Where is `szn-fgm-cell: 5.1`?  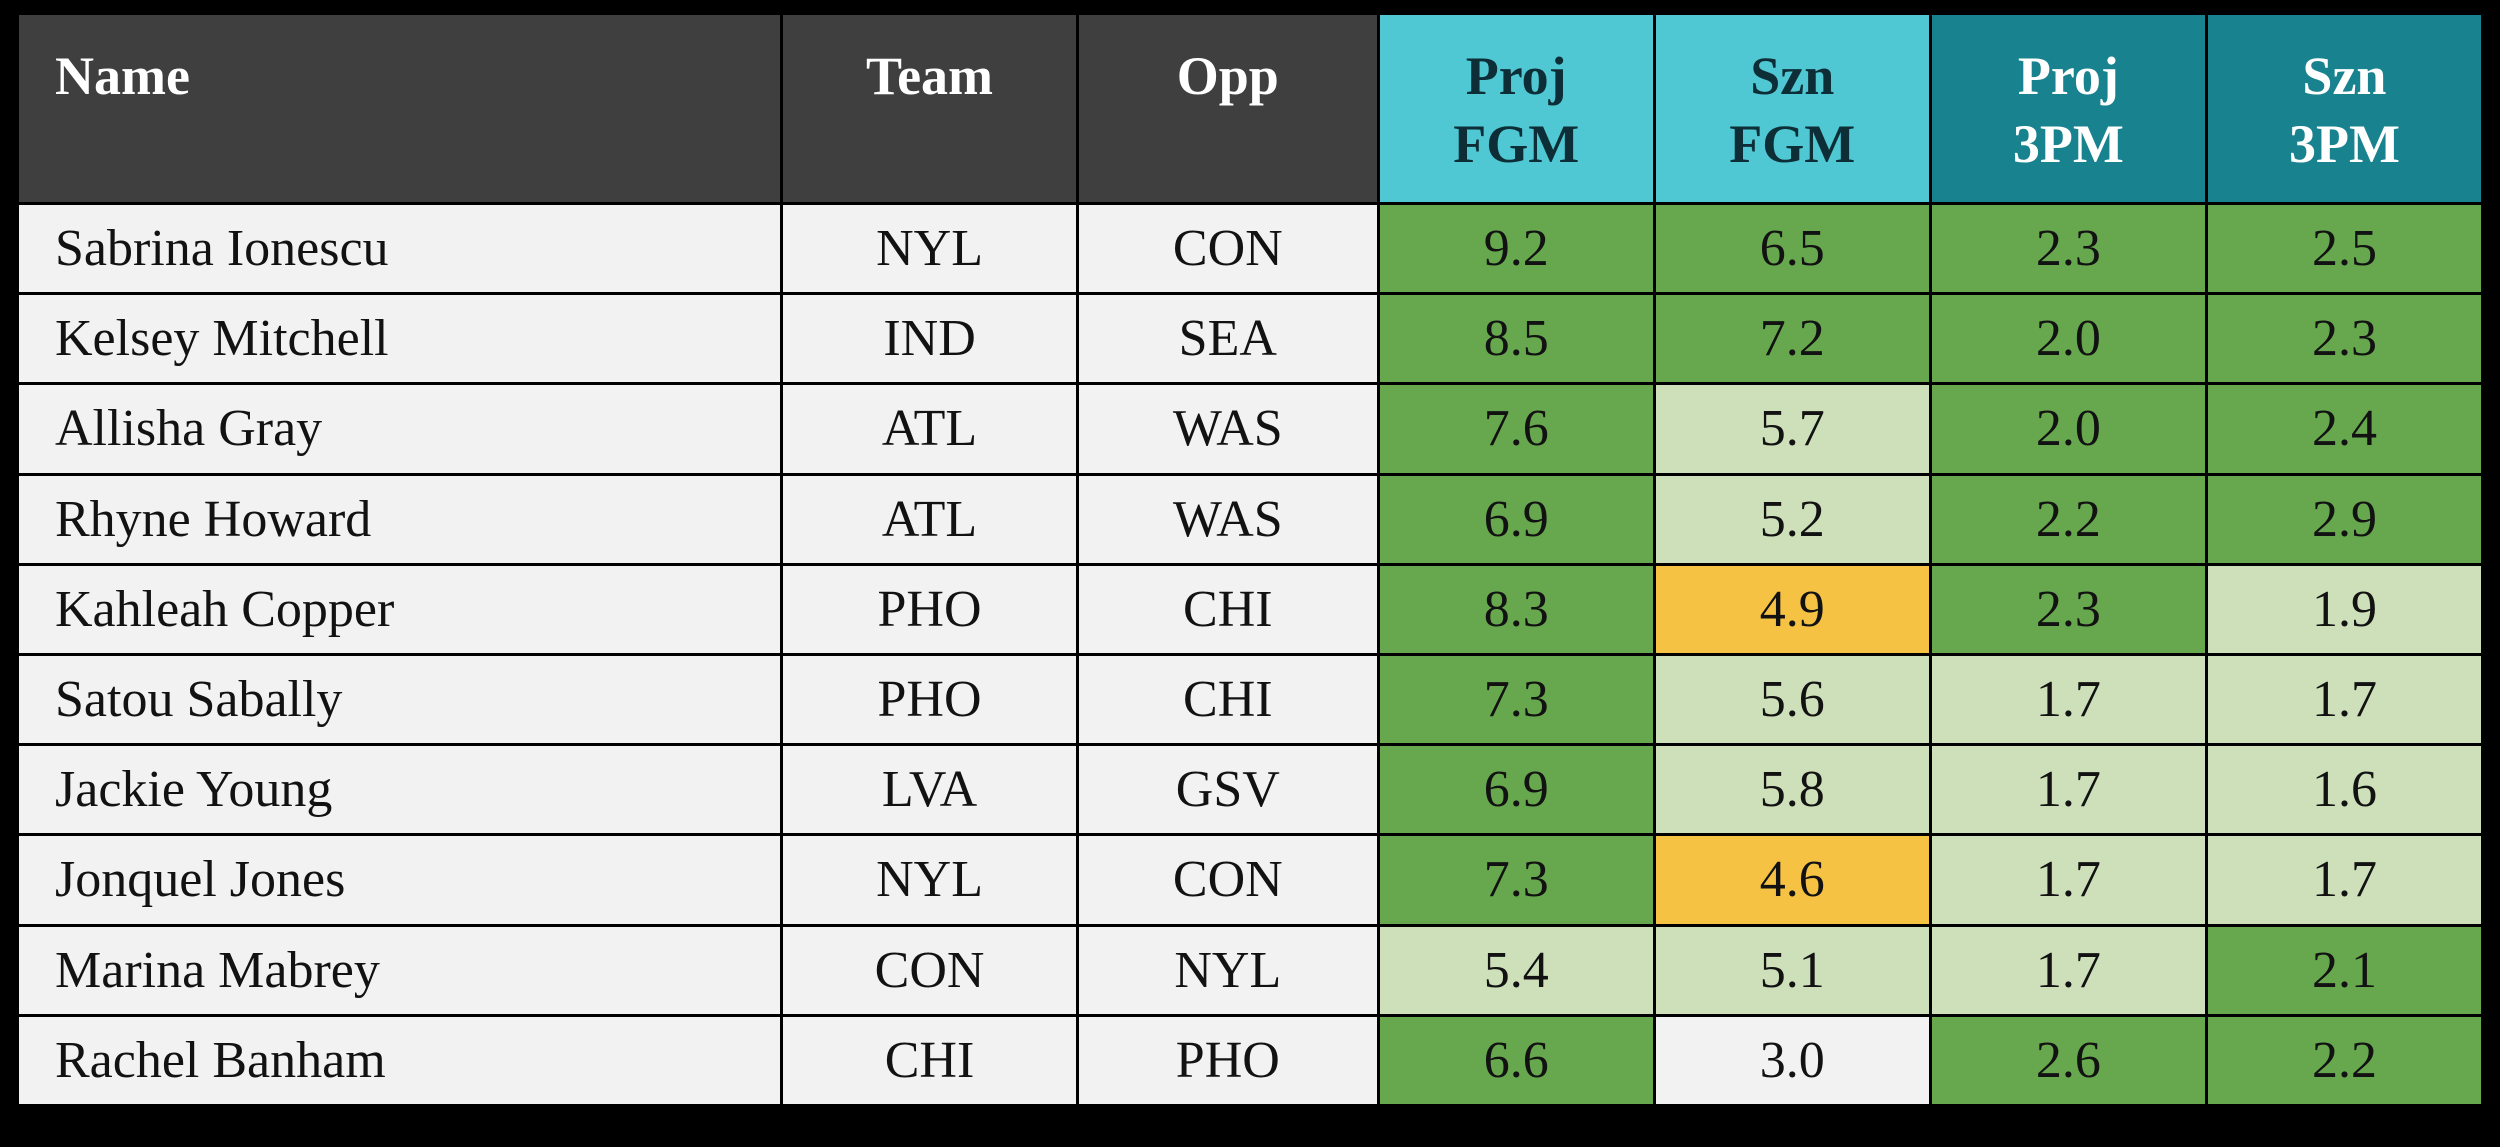
szn-fgm-cell: 5.1 is located at coordinates (1792, 970).